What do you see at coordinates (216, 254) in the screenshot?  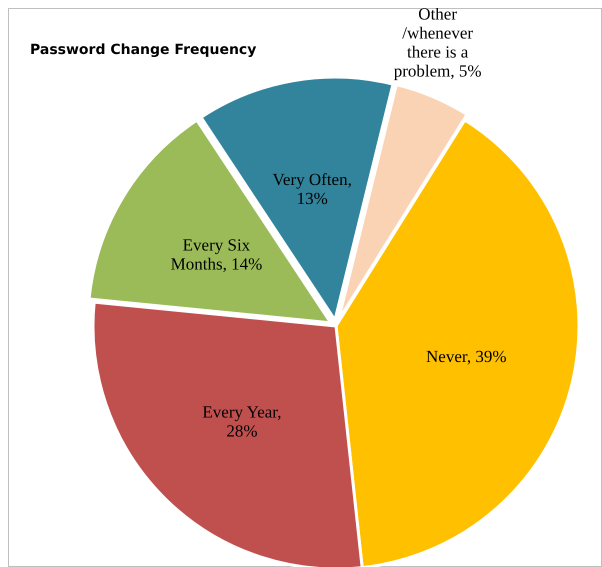 I see `slice-label: Every Six Months, 14%` at bounding box center [216, 254].